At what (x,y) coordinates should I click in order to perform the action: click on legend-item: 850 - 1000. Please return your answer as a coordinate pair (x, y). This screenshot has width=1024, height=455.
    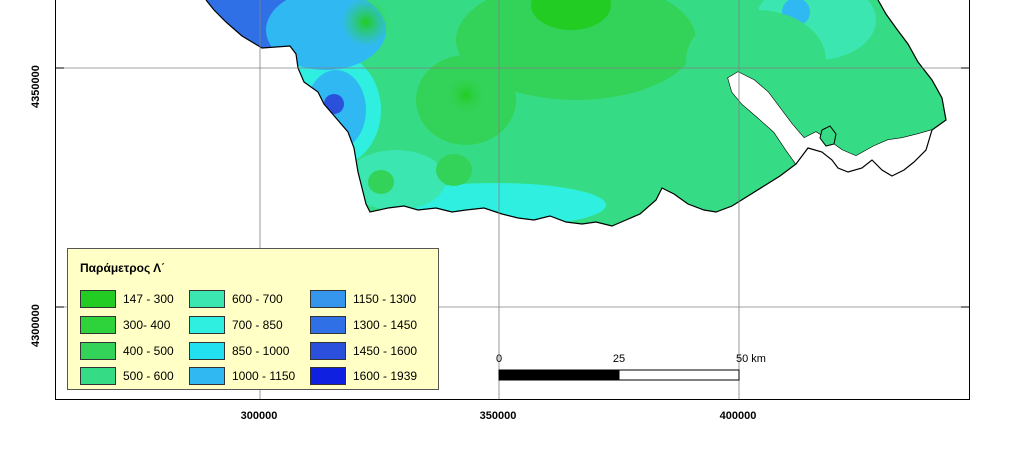
    Looking at the image, I should click on (239, 351).